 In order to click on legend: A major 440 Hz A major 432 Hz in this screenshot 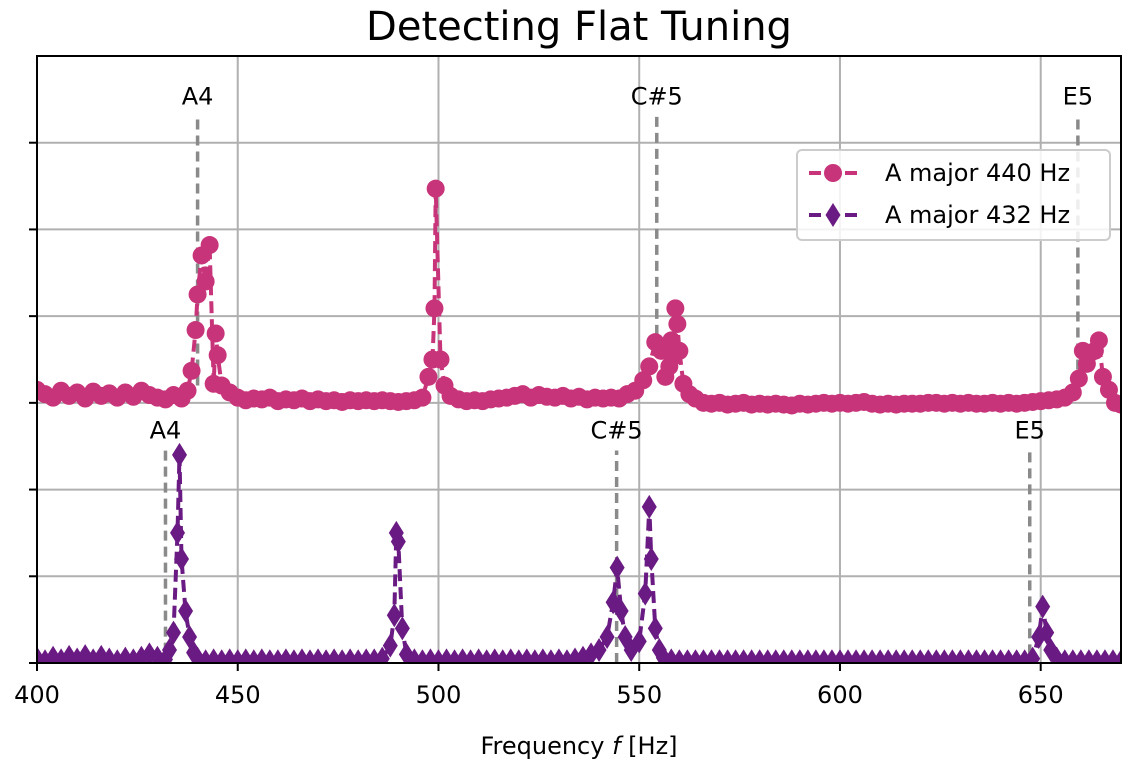, I will do `click(953, 195)`.